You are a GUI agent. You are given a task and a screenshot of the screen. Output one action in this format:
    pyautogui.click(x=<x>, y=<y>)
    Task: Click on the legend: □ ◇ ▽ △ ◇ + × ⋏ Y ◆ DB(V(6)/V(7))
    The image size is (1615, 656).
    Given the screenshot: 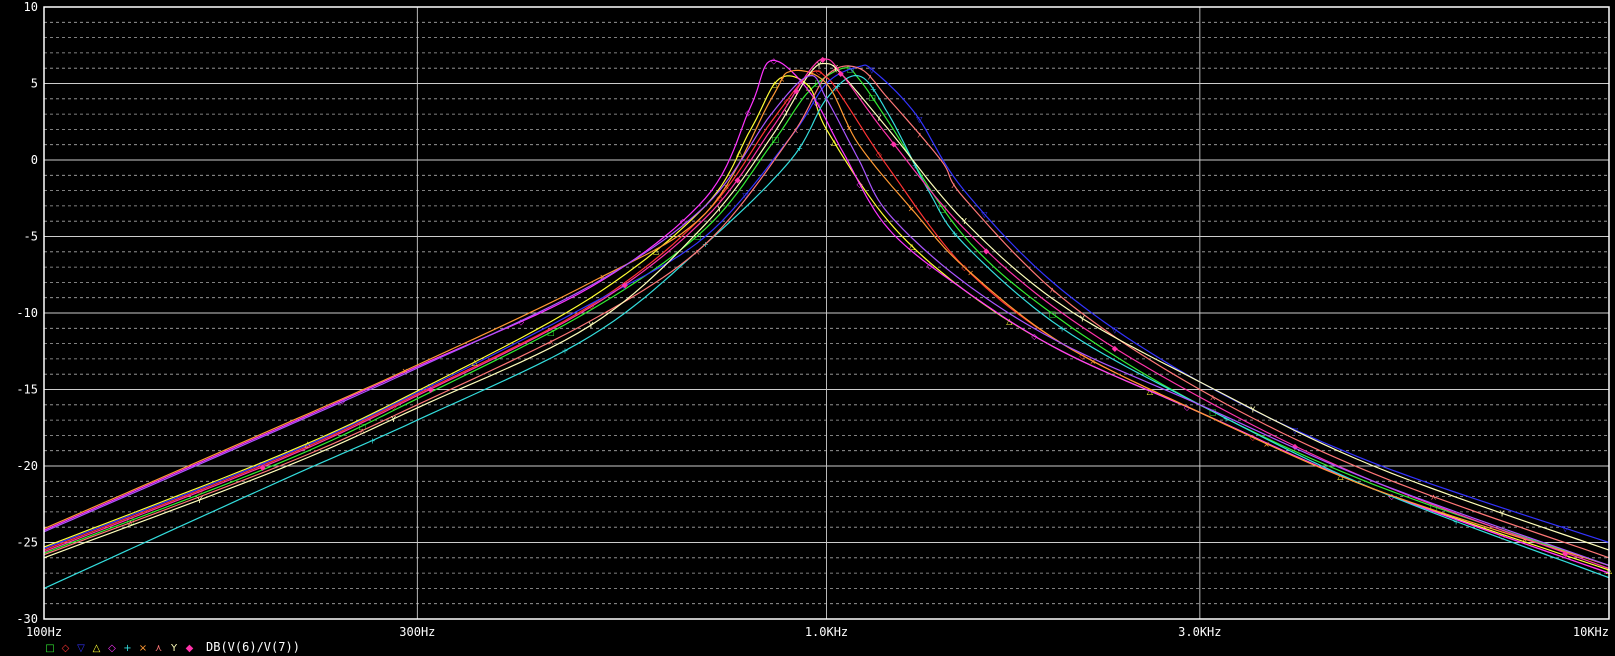 What is the action you would take?
    pyautogui.click(x=172, y=647)
    